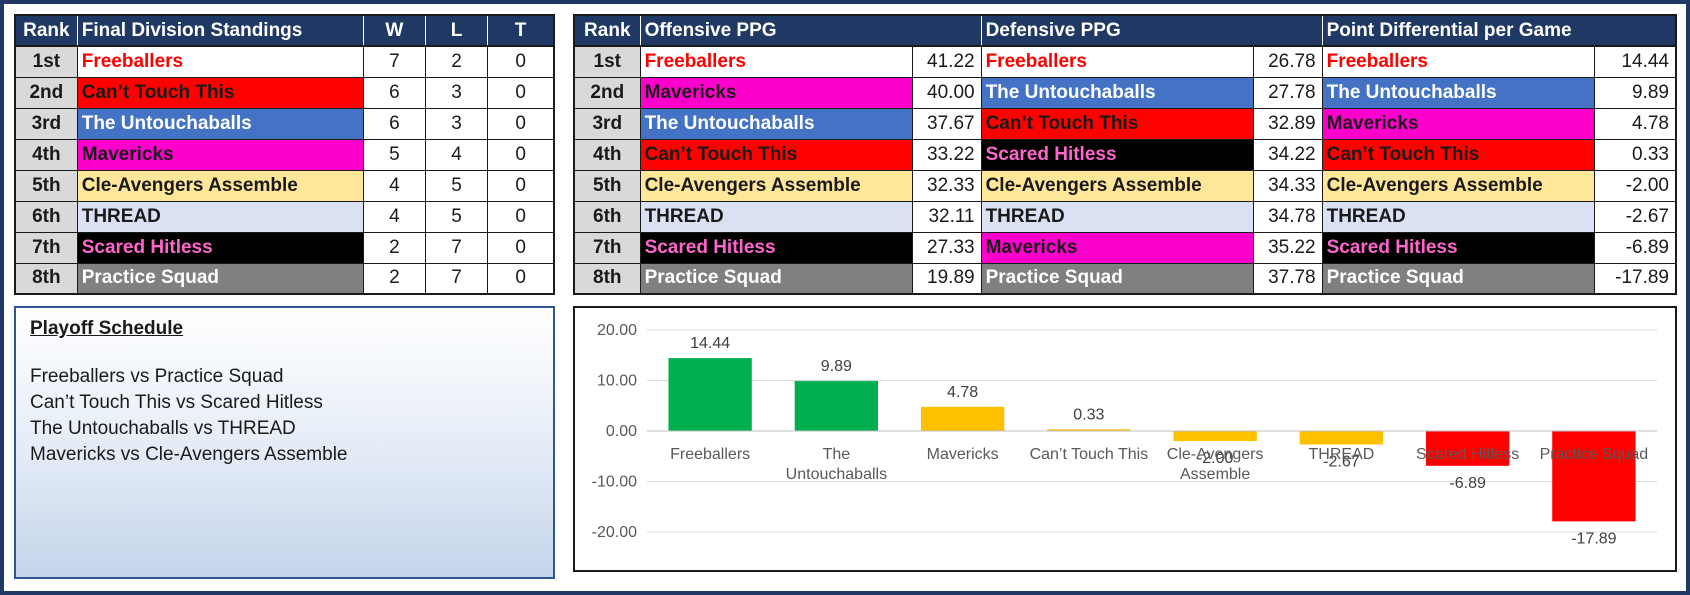 The width and height of the screenshot is (1690, 595). Describe the element at coordinates (1635, 123) in the screenshot. I see `differential-value-cell: 4.78` at that location.